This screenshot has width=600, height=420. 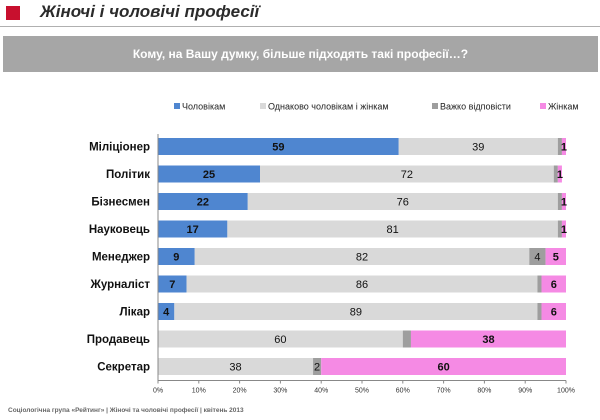 I want to click on bar-журналіст-s3, so click(x=553, y=284).